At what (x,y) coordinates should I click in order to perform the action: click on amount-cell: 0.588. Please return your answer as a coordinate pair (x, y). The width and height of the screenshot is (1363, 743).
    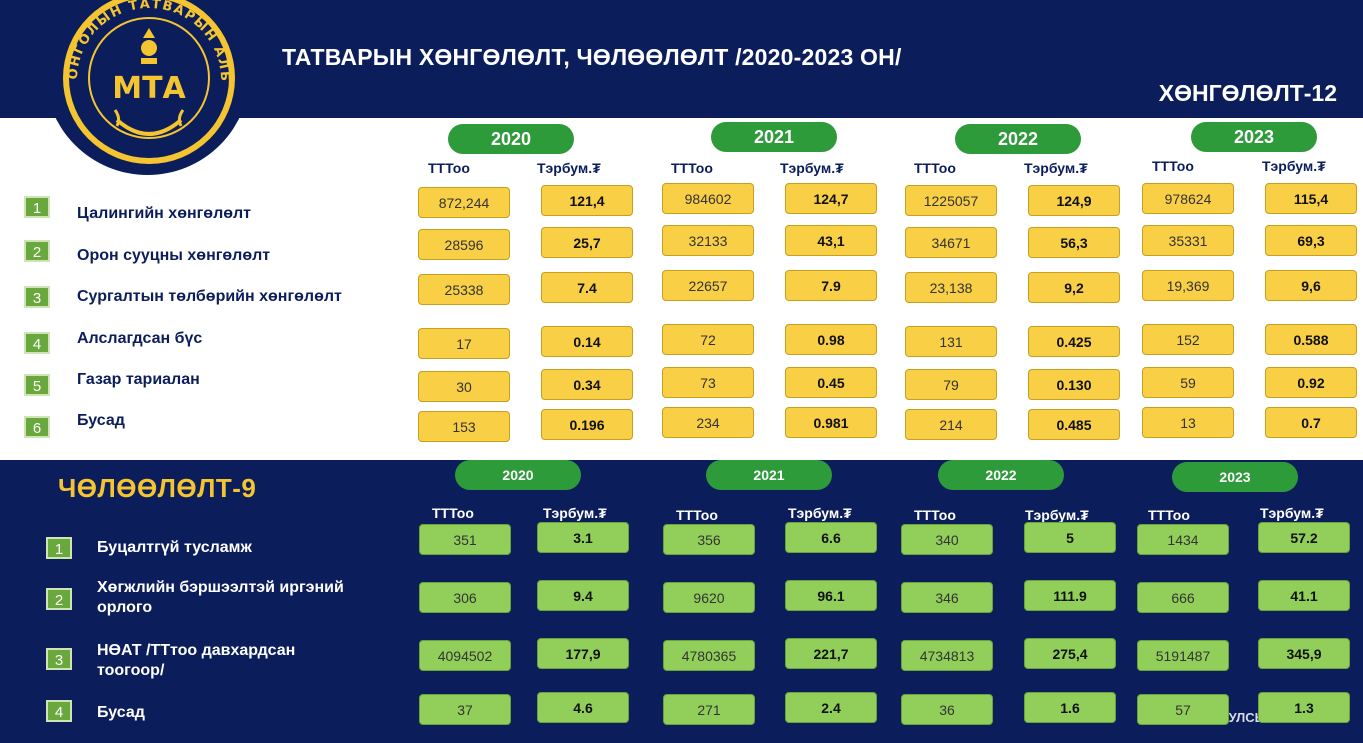
    Looking at the image, I should click on (1311, 339).